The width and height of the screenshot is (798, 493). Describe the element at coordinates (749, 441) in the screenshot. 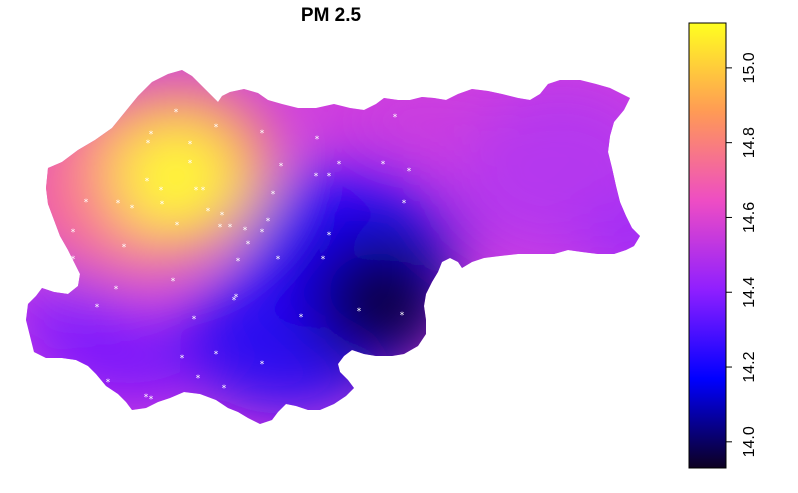

I see `legend-tick-label: 14.0` at that location.